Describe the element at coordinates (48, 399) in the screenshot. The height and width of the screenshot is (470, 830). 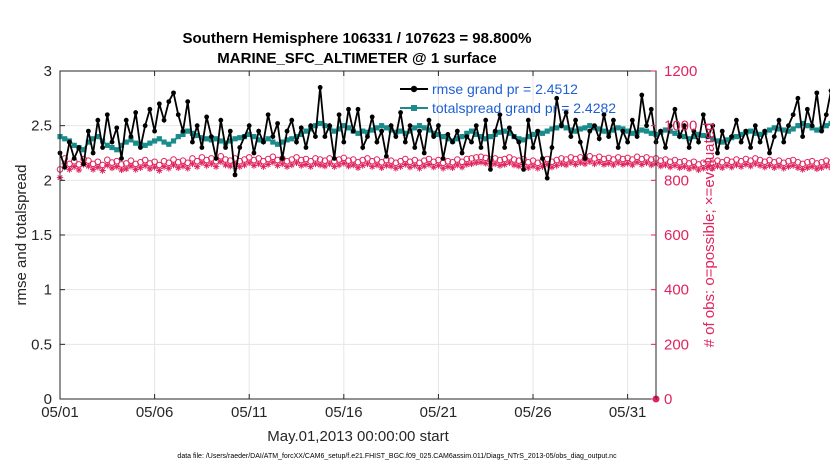
I see `y-left-tick-label: 0` at that location.